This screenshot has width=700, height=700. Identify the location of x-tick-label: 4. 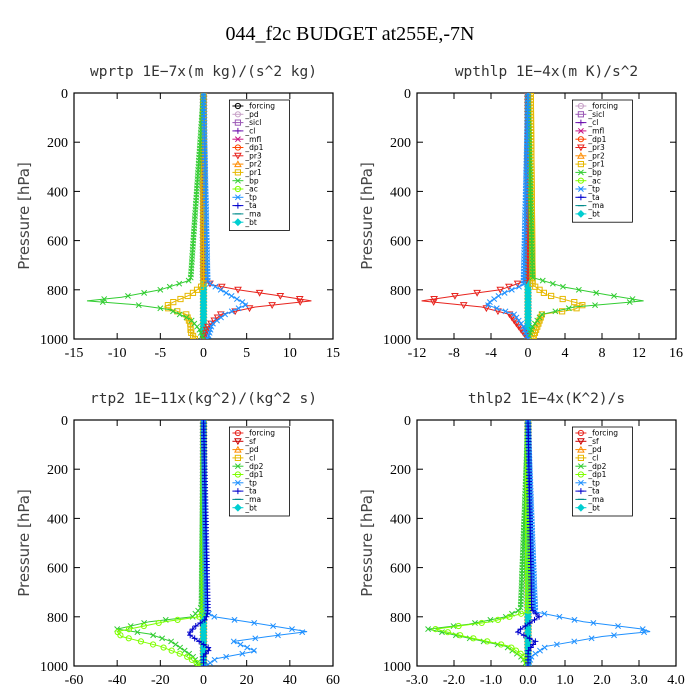
(565, 353).